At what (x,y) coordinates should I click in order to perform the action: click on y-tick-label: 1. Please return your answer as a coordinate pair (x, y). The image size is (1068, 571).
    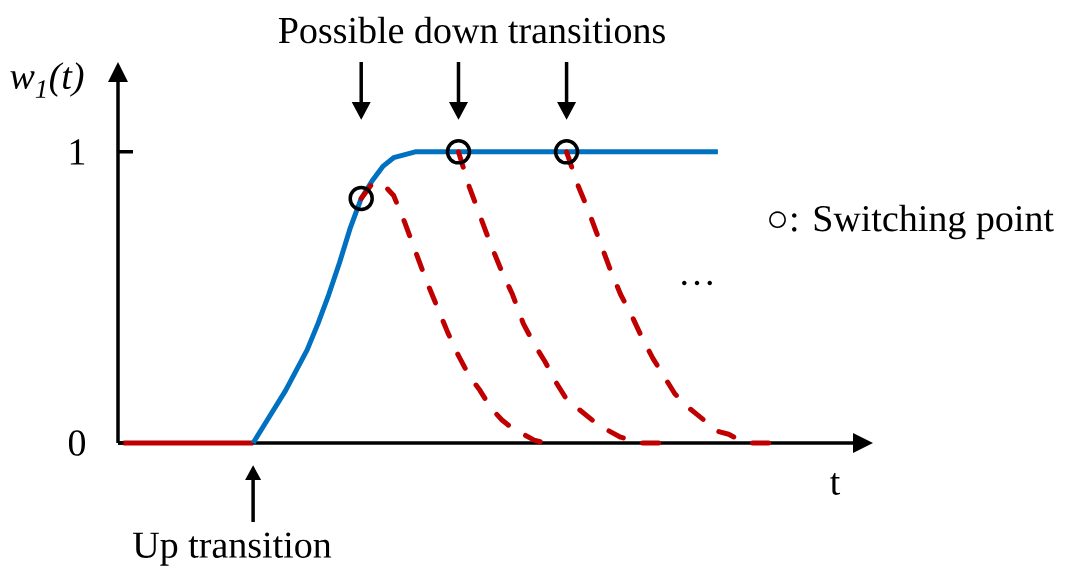
    Looking at the image, I should click on (77, 152).